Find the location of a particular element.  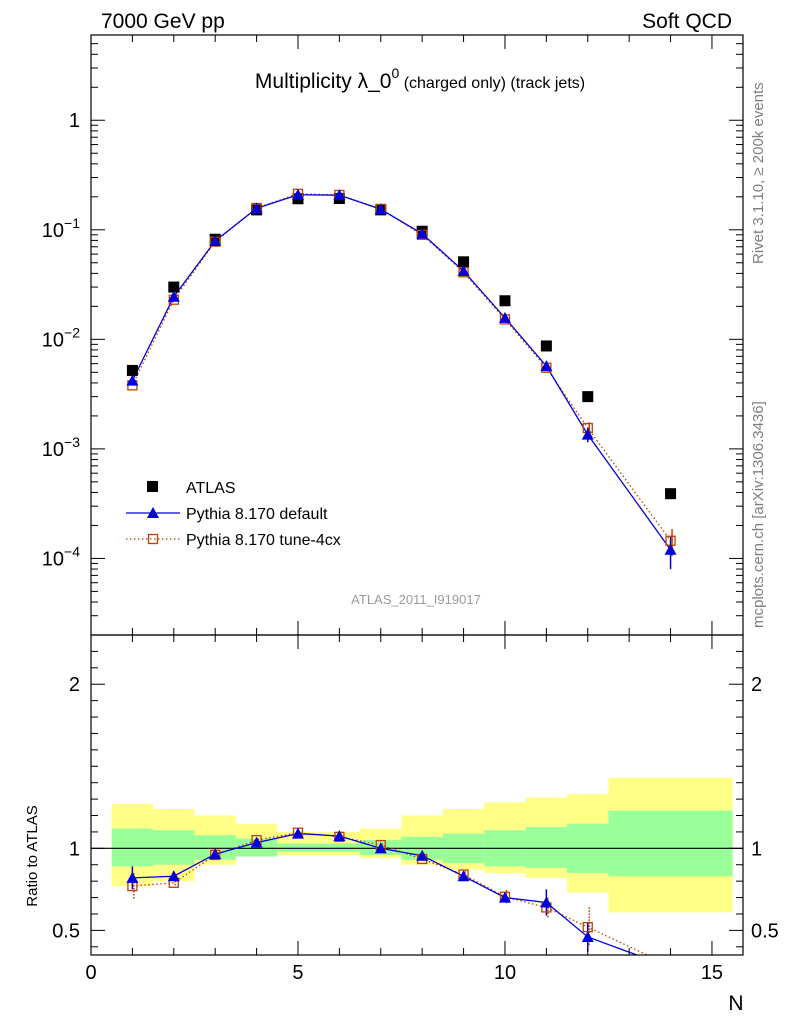

ratio-y-tick-label-left: 0.5 is located at coordinates (66, 931).